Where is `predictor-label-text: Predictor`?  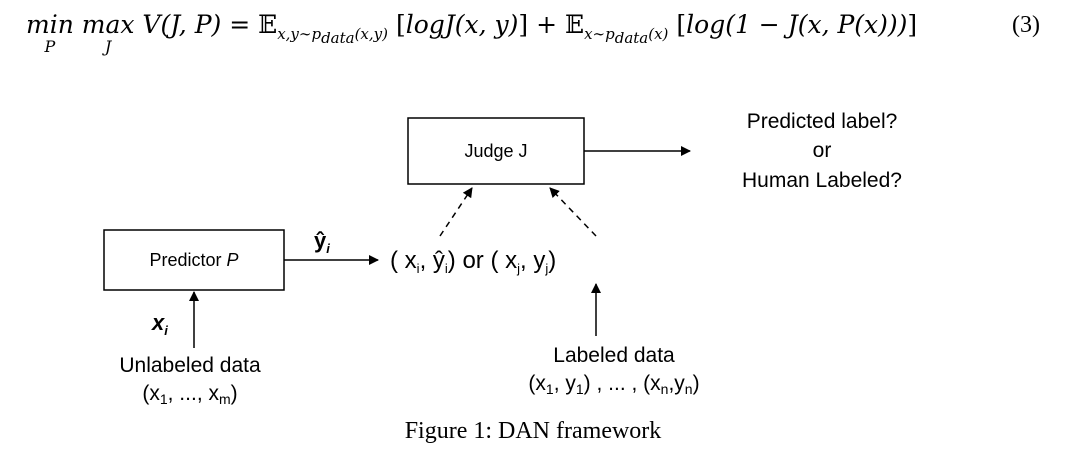 predictor-label-text: Predictor is located at coordinates (185, 260).